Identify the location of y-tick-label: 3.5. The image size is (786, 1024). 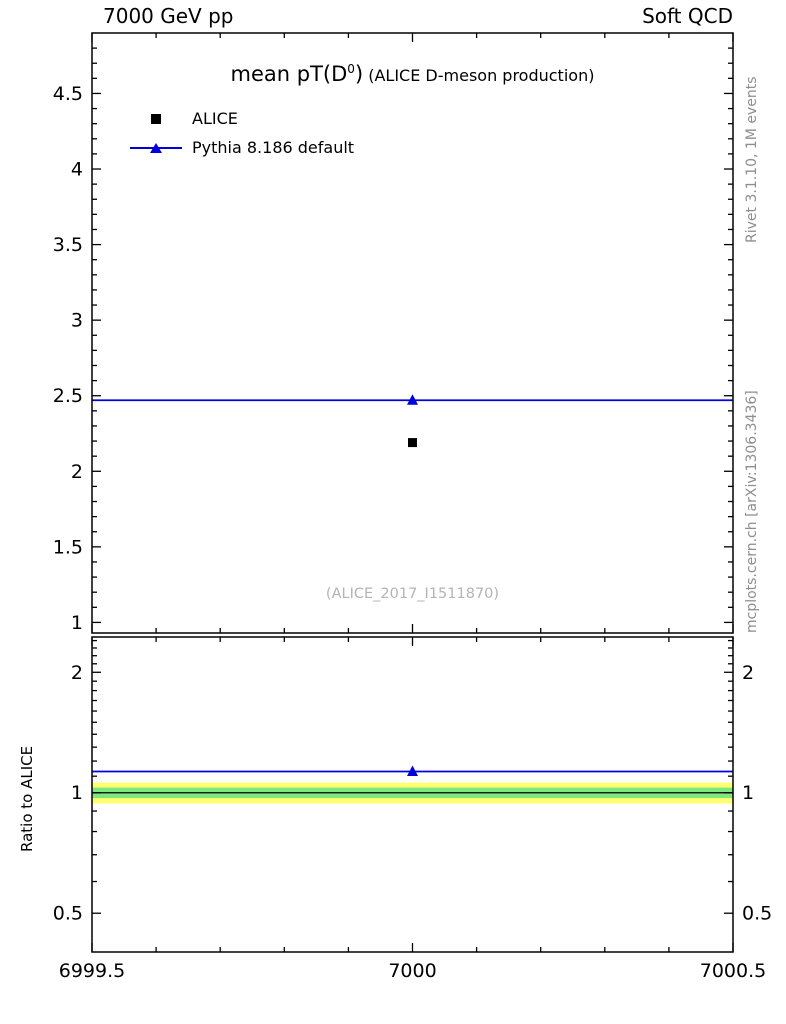
(68, 245).